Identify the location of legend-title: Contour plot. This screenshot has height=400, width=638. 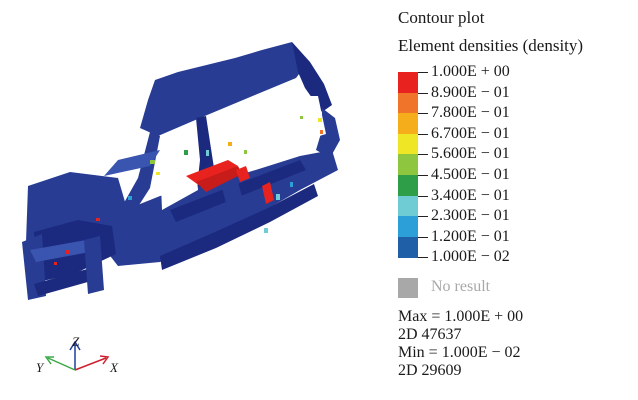
(441, 17).